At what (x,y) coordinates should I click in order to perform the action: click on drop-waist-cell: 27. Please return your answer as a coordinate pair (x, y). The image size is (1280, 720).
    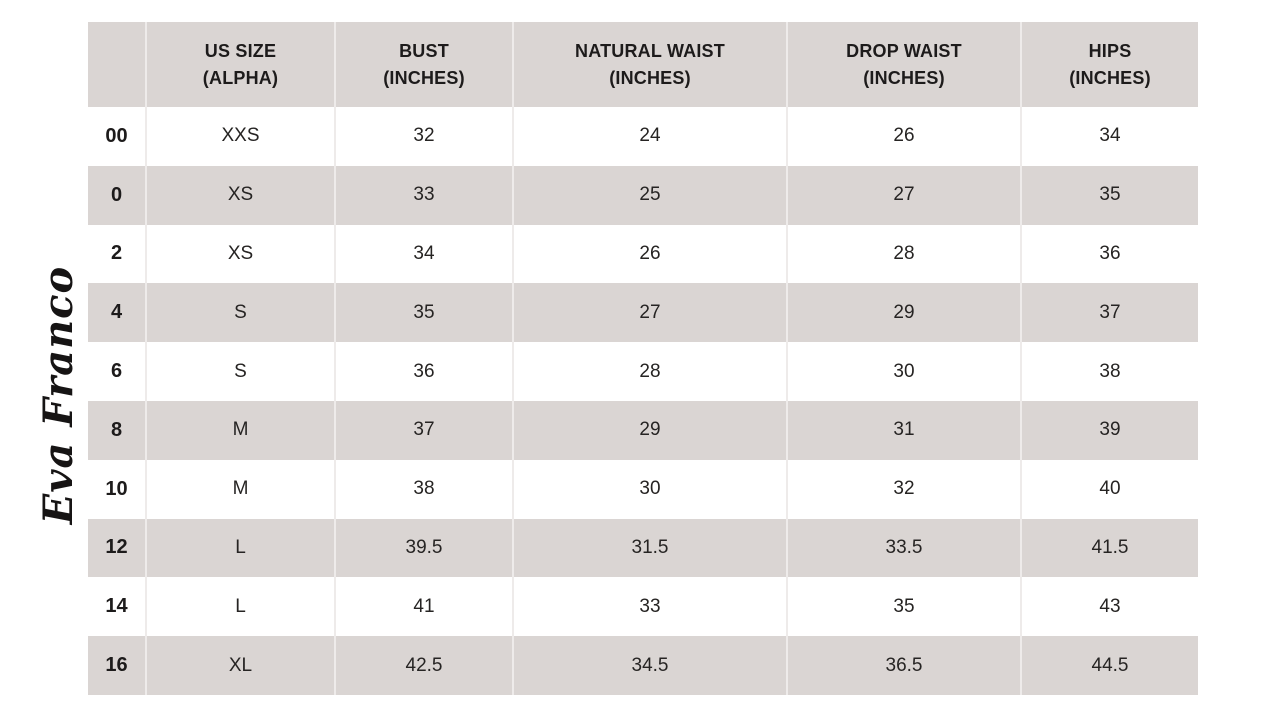
    Looking at the image, I should click on (903, 195).